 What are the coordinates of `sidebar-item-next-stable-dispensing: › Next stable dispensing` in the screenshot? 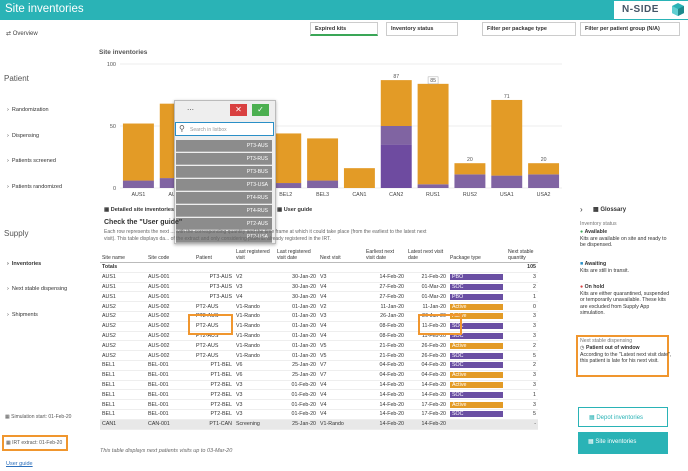 It's located at (37, 289).